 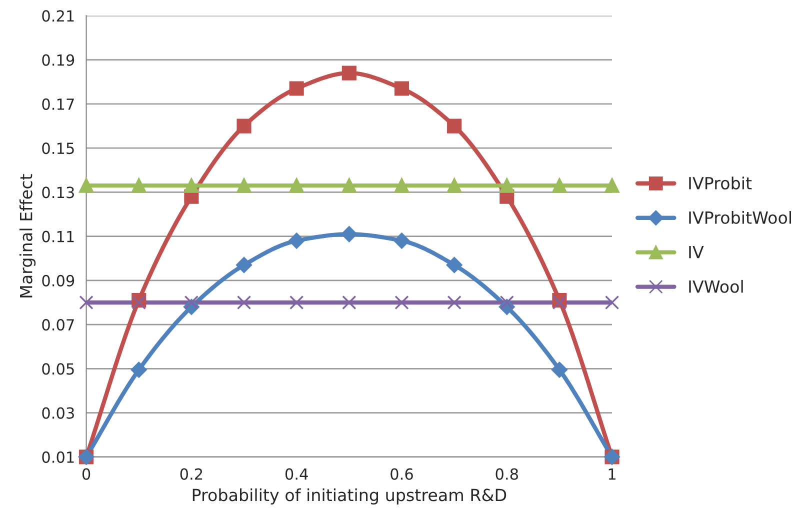 What do you see at coordinates (86, 474) in the screenshot?
I see `x-tick-label: 0` at bounding box center [86, 474].